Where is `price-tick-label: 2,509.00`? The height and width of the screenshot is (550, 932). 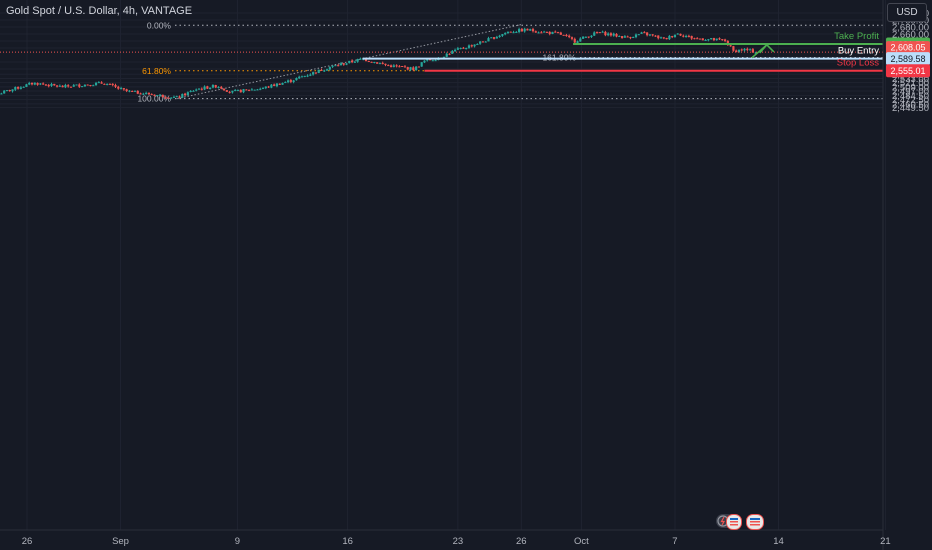 price-tick-label: 2,509.00 is located at coordinates (910, 87).